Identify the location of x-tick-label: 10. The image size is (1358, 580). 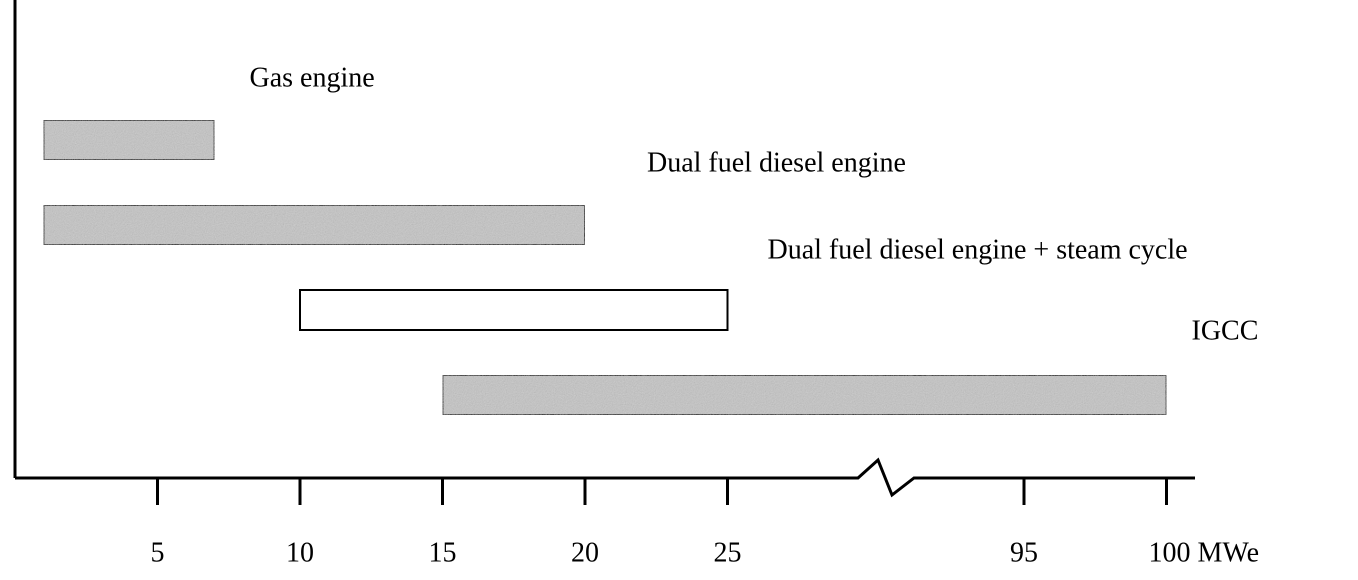
(300, 552).